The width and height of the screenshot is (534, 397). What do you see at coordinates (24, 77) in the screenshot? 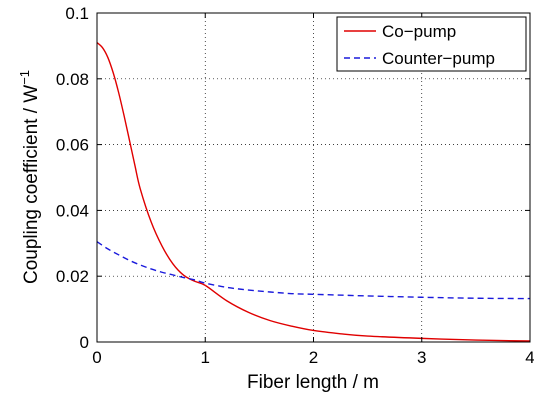
I see `y-axis-label-exponent: −1` at bounding box center [24, 77].